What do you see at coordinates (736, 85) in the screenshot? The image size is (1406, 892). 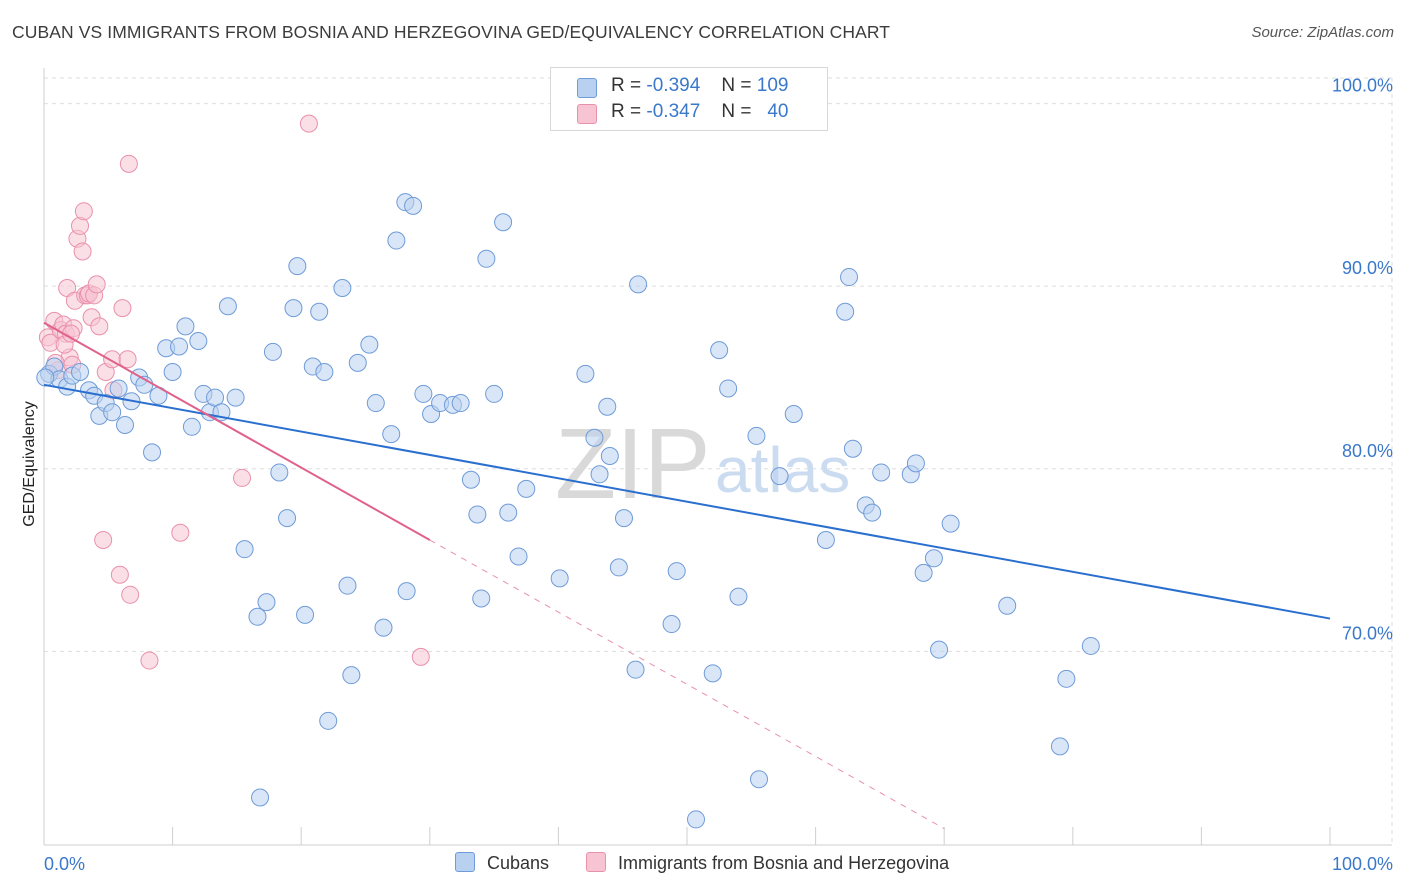 I see `legend-n-label: N =` at bounding box center [736, 85].